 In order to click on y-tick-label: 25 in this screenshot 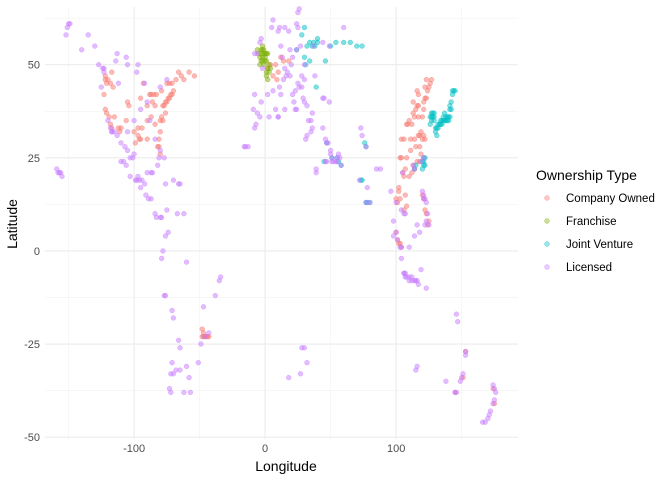, I will do `click(34, 159)`.